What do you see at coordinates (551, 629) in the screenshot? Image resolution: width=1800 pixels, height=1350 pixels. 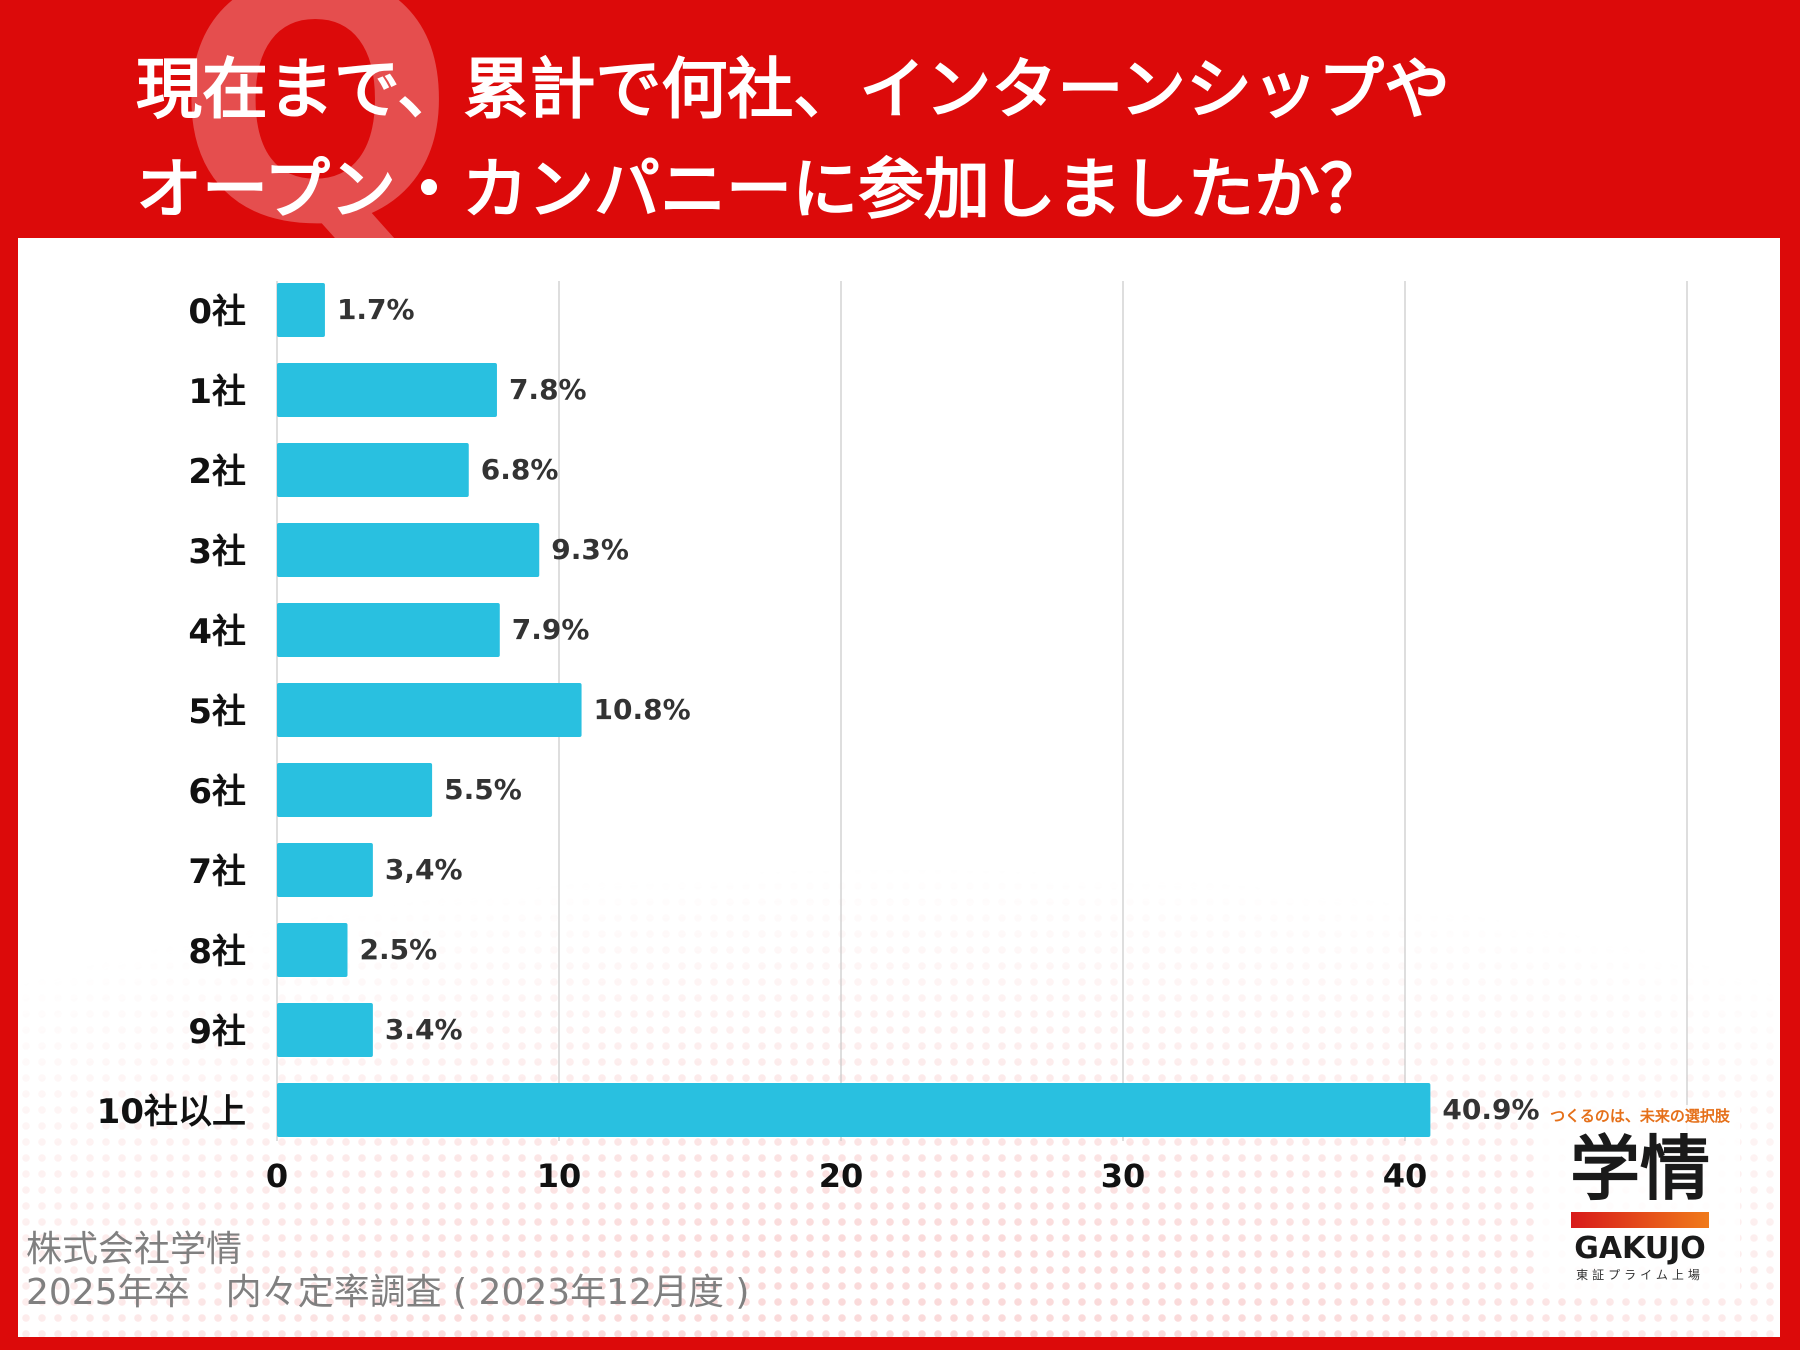 I see `value-label: 7.9%` at bounding box center [551, 629].